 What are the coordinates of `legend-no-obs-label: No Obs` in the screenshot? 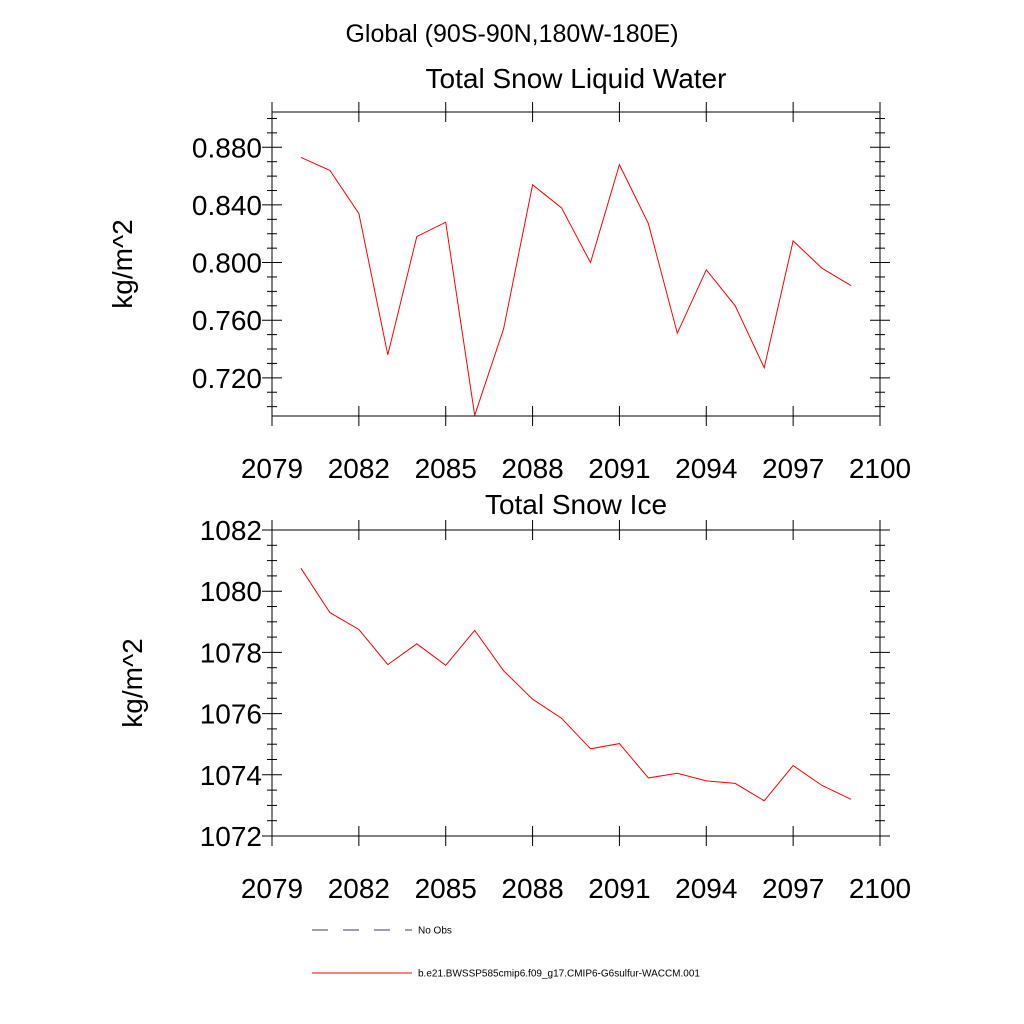 It's located at (435, 931).